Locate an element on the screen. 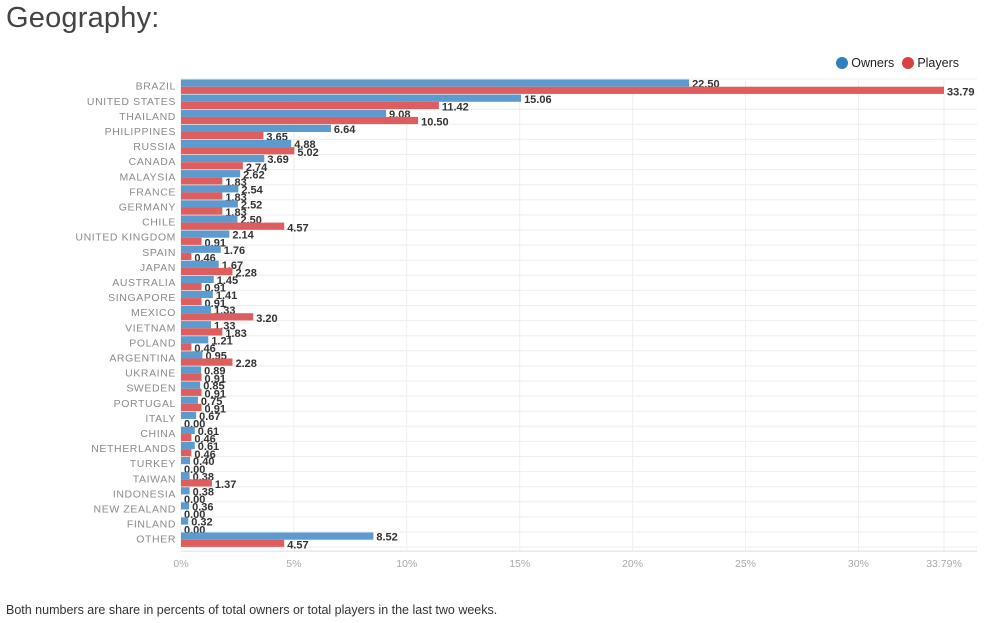  players-value-label: 1.37 is located at coordinates (225, 485).